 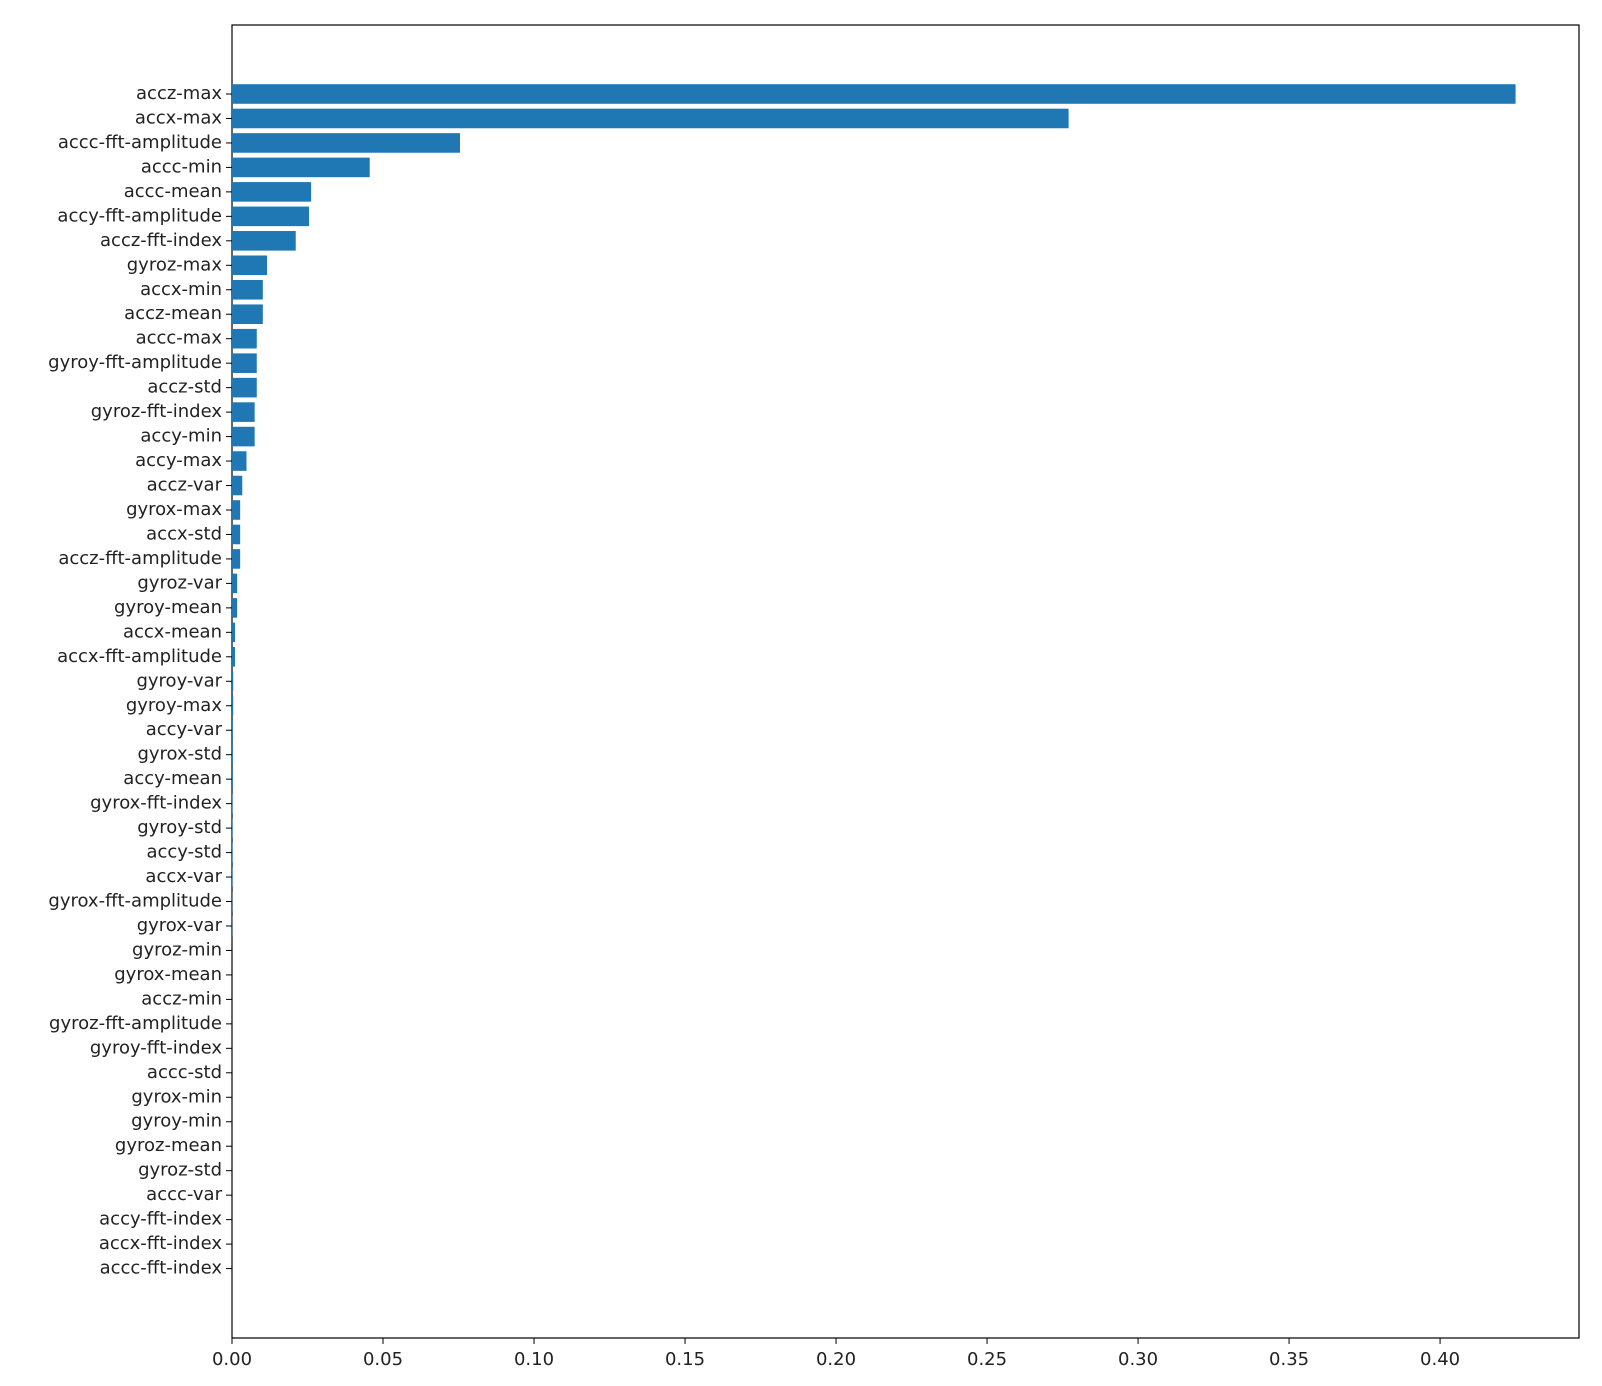 I want to click on y-tick-label: gyroz-mean, so click(x=168, y=1145).